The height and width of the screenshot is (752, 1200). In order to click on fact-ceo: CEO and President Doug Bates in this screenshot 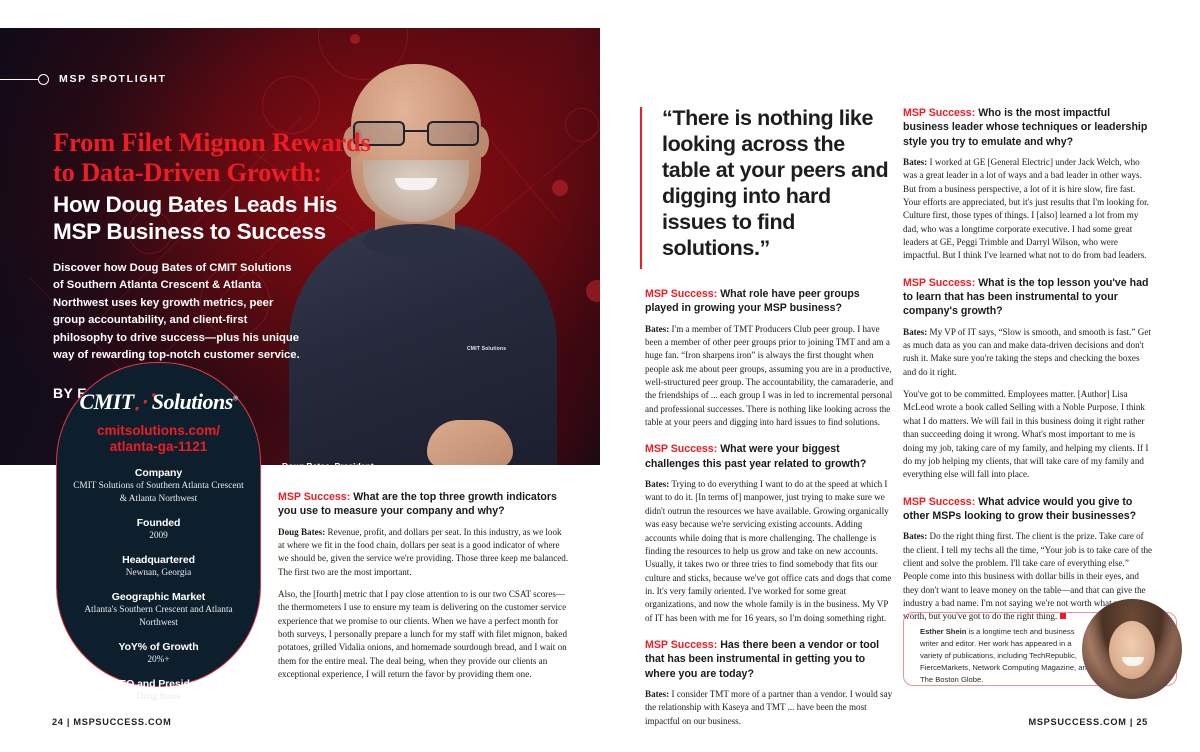, I will do `click(158, 691)`.